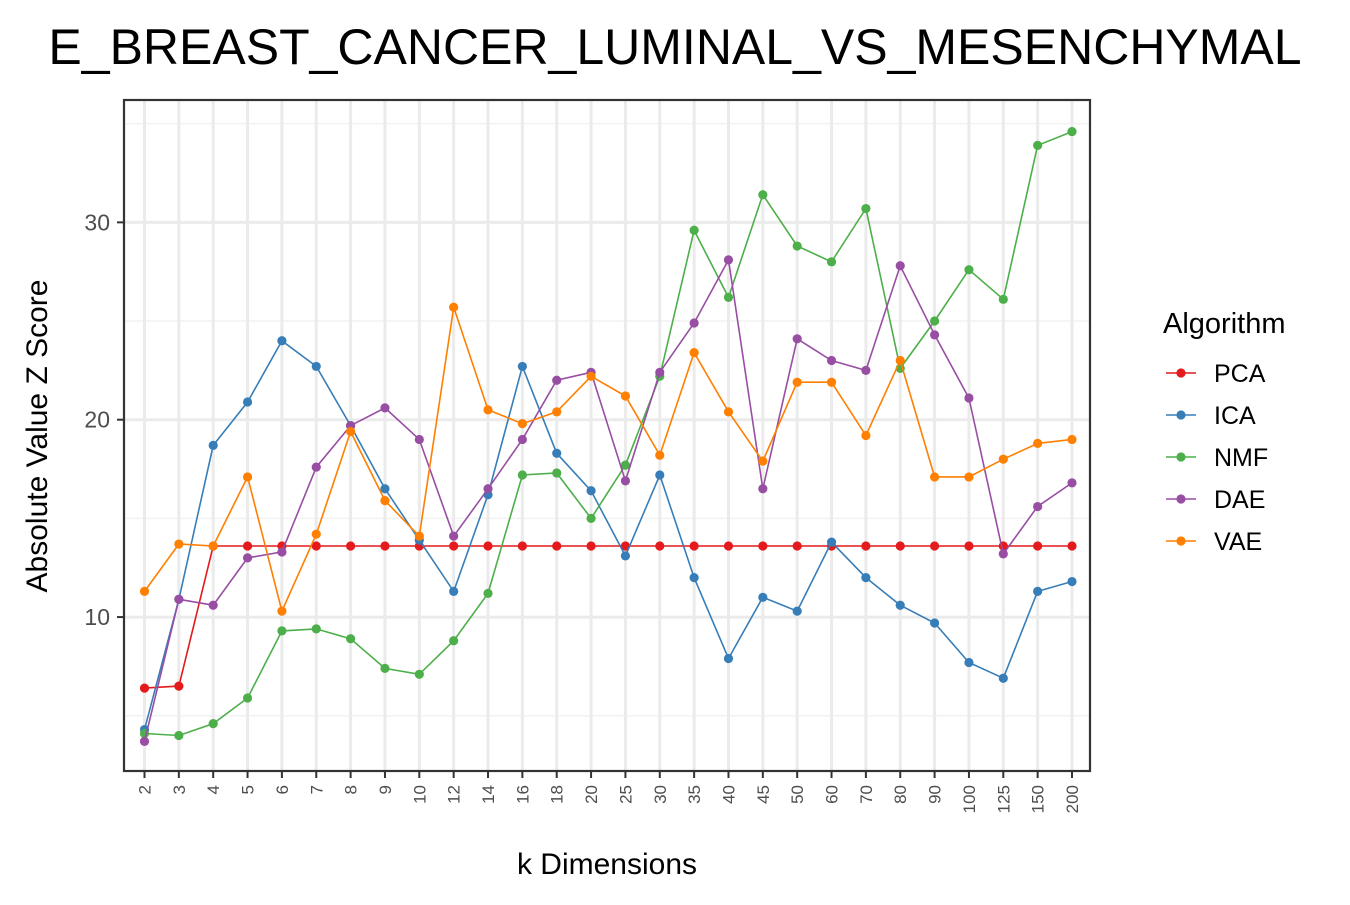 This screenshot has width=1350, height=905. What do you see at coordinates (1072, 799) in the screenshot?
I see `x-tick-label: 200` at bounding box center [1072, 799].